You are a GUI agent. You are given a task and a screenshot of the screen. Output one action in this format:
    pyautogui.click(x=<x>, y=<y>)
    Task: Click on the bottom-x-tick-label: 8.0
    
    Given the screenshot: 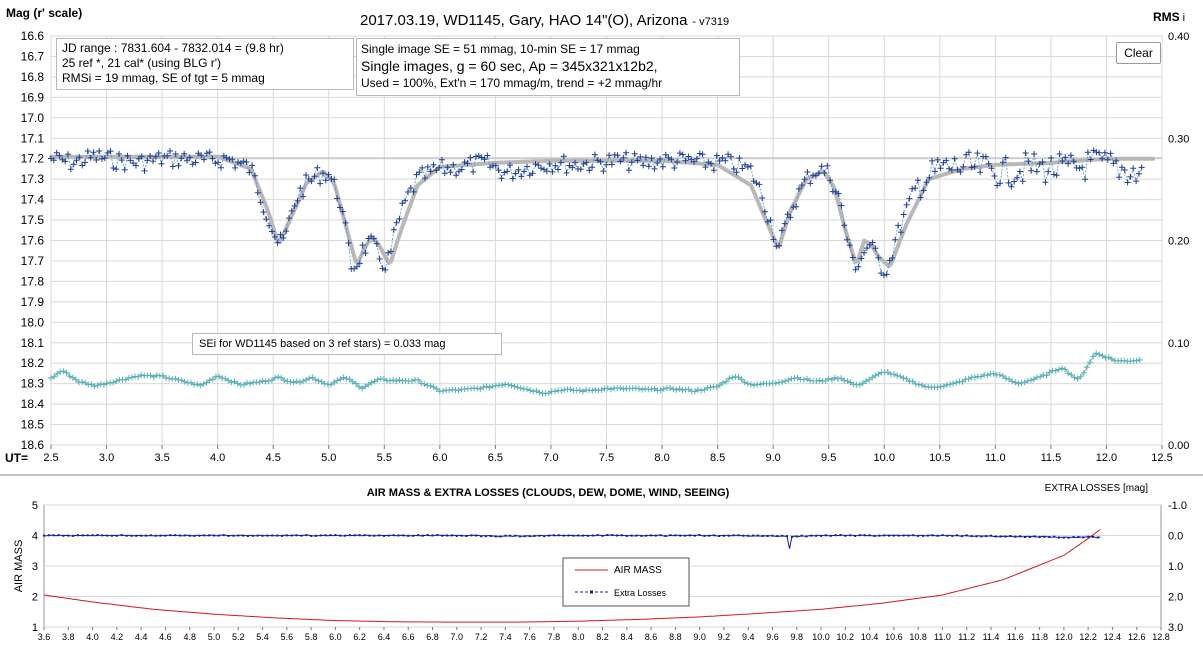 What is the action you would take?
    pyautogui.click(x=578, y=637)
    